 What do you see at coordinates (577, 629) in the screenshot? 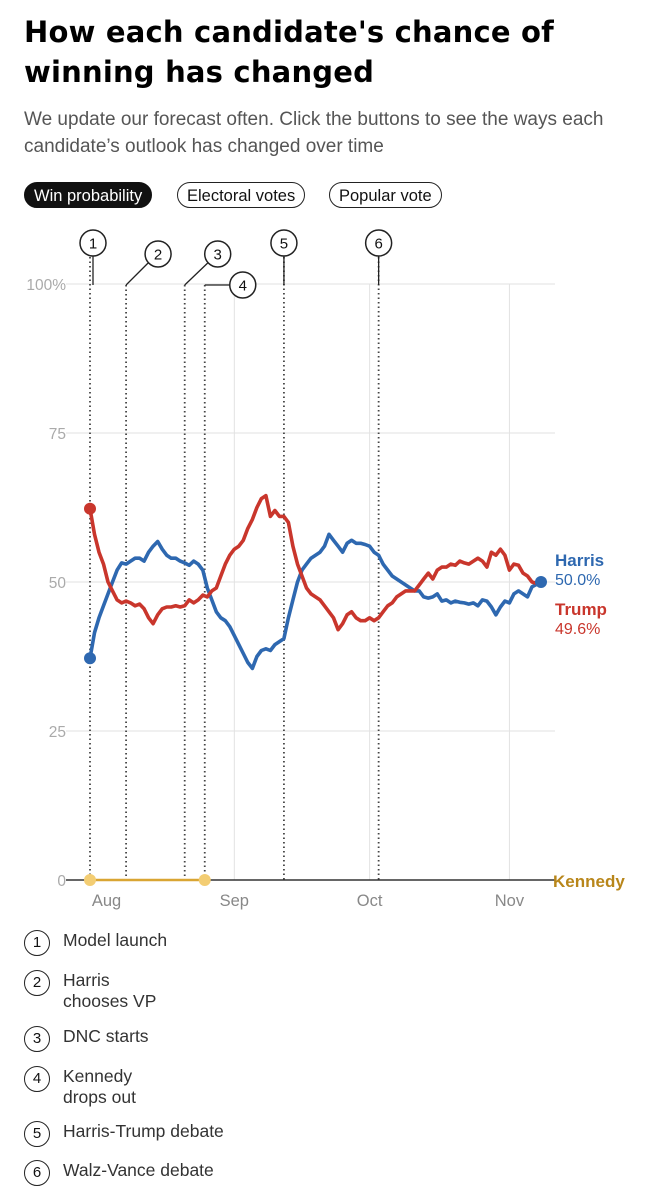
I see `trump-end-value: 49.6%` at bounding box center [577, 629].